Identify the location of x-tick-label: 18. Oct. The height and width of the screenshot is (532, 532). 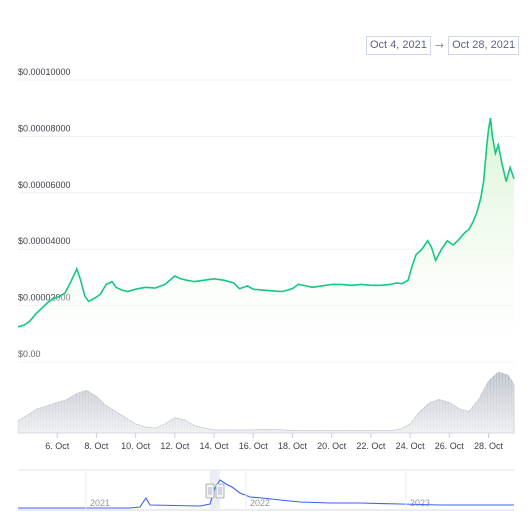
(293, 446).